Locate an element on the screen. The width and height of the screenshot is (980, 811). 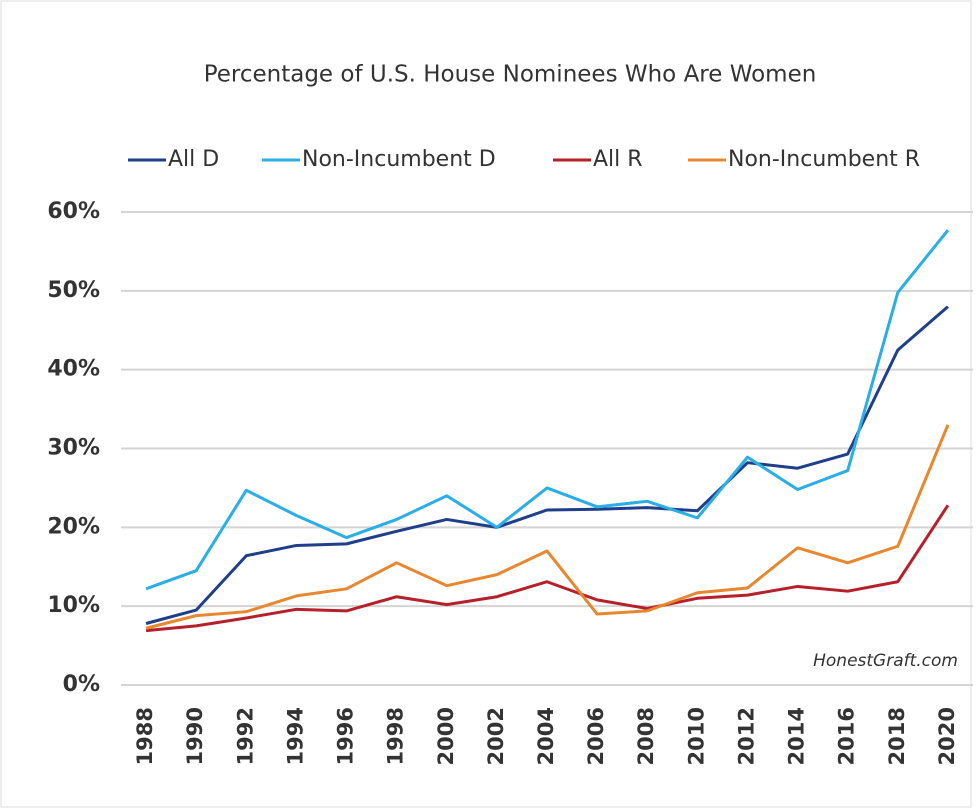
annotation: HonestGraft.com is located at coordinates (885, 661).